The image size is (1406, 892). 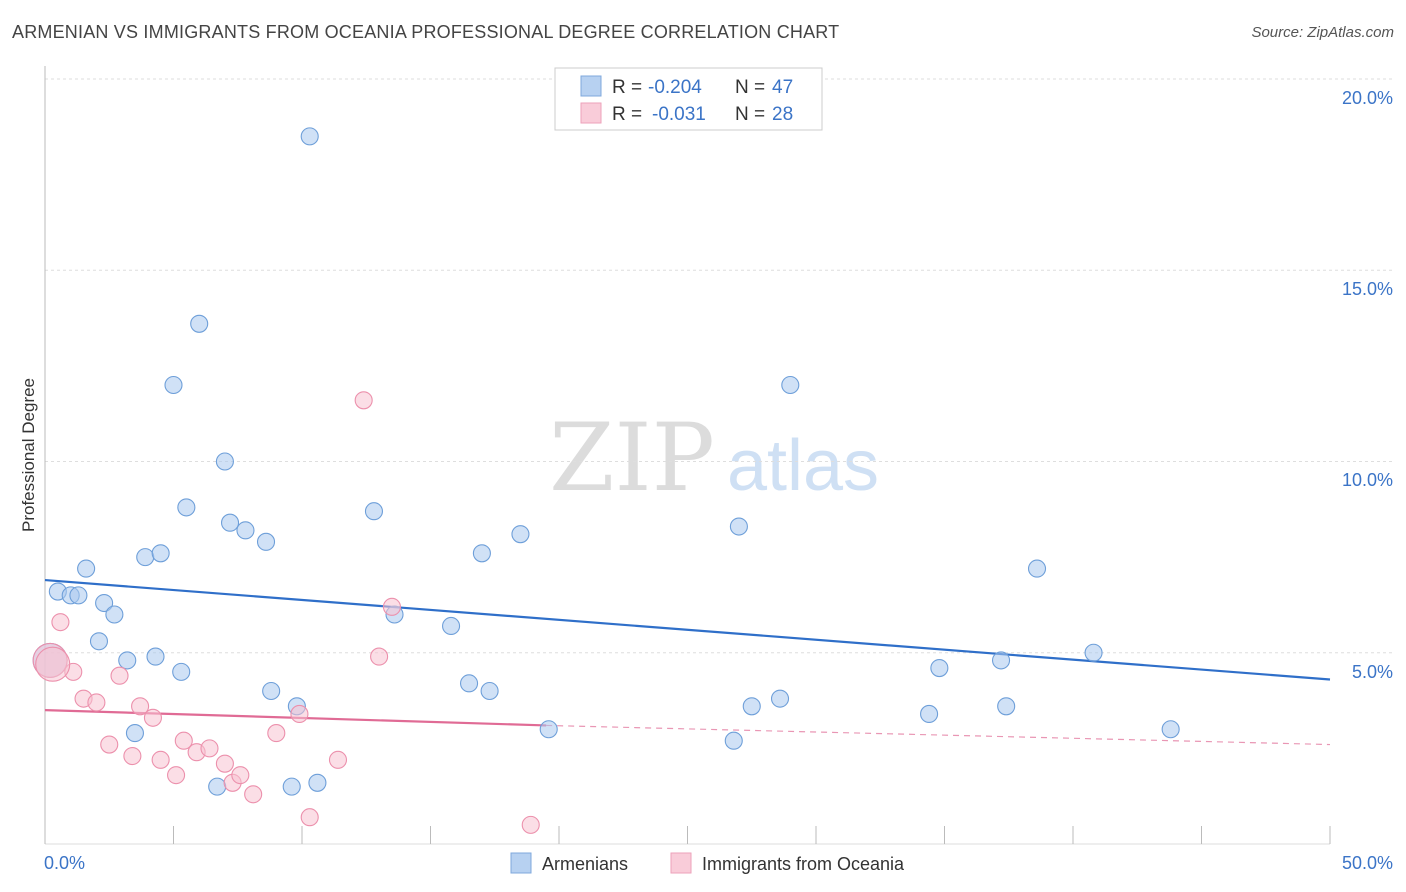 I want to click on legend-n-label-1: N =, so click(x=750, y=114).